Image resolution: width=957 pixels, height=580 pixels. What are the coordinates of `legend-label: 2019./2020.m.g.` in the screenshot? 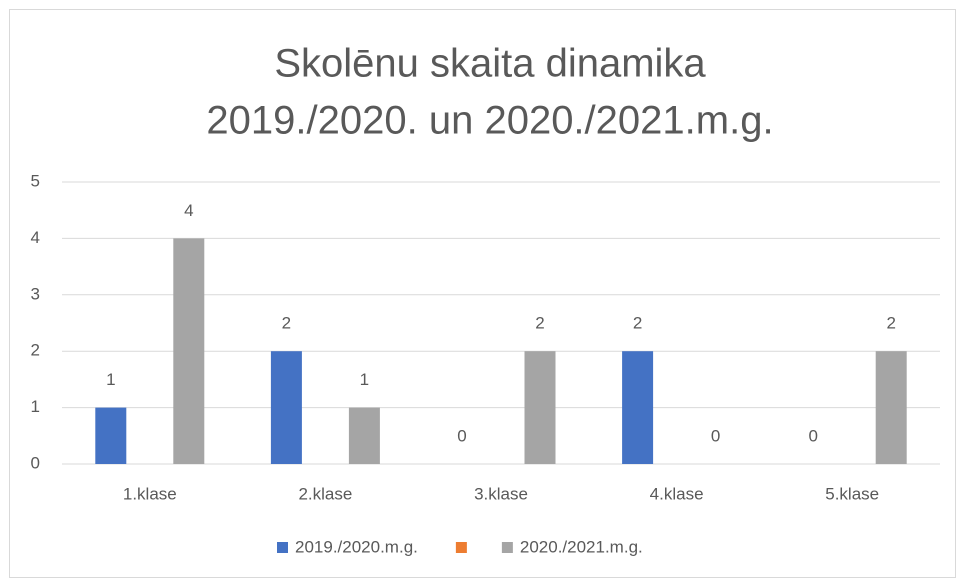 It's located at (356, 546).